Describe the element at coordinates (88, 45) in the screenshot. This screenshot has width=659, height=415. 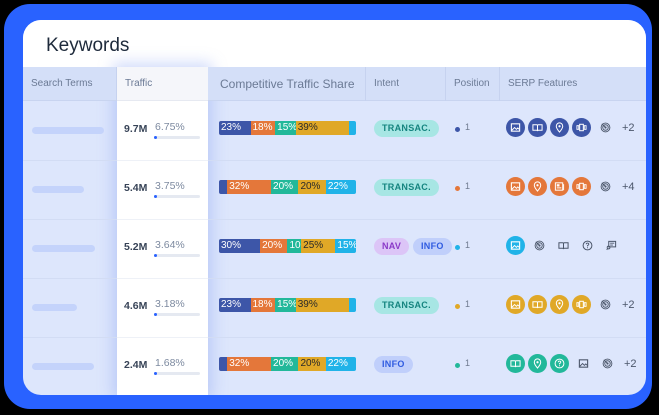
I see `page-title: Keywords` at that location.